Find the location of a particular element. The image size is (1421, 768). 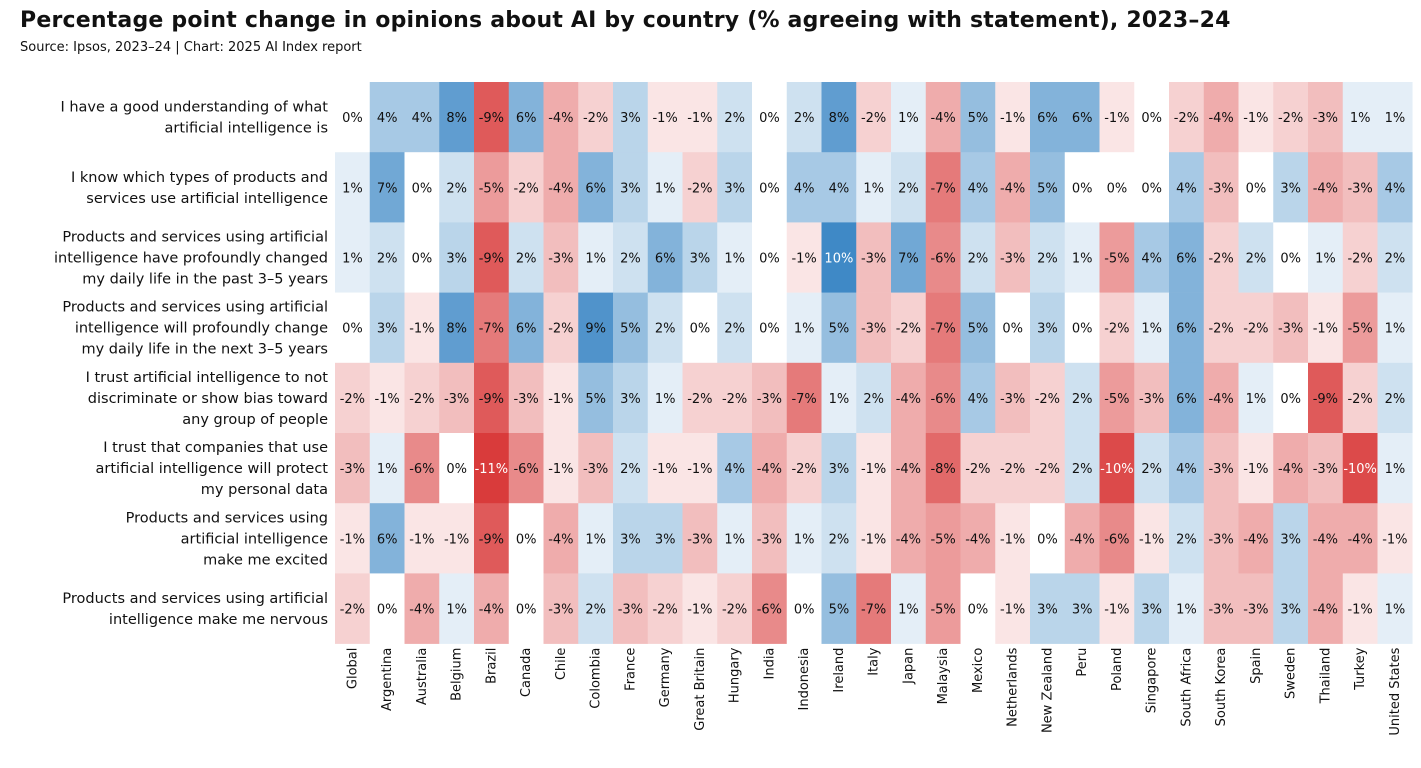

cell-value-label: -7% is located at coordinates (803, 399).